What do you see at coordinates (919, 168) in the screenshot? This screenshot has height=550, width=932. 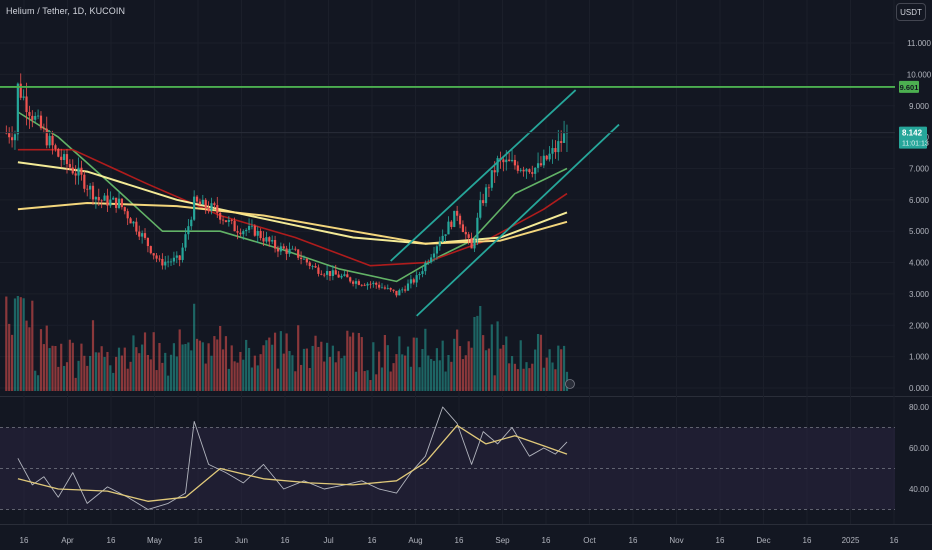 I see `price-axis-label: 7.000` at bounding box center [919, 168].